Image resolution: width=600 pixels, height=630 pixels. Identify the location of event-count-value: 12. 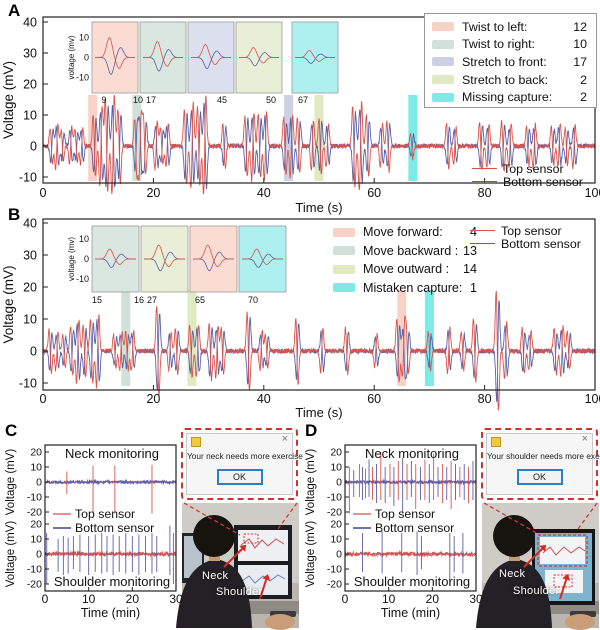
(580, 26).